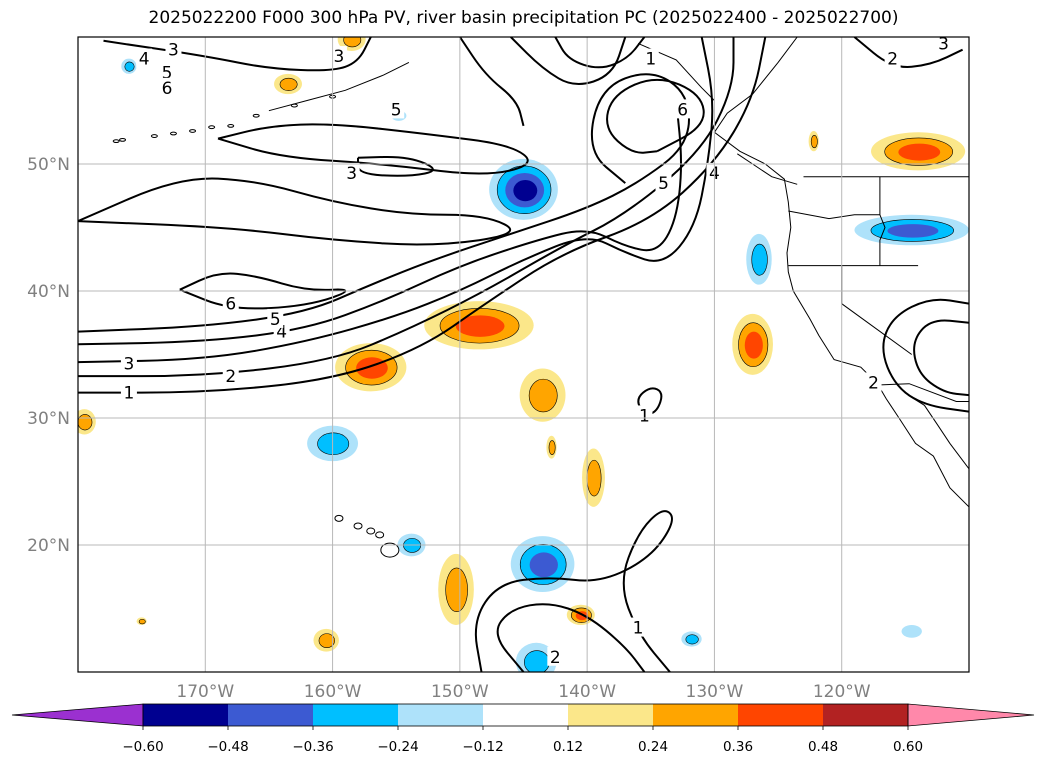  Describe the element at coordinates (48, 292) in the screenshot. I see `latitude-tick-label: 40°N` at that location.